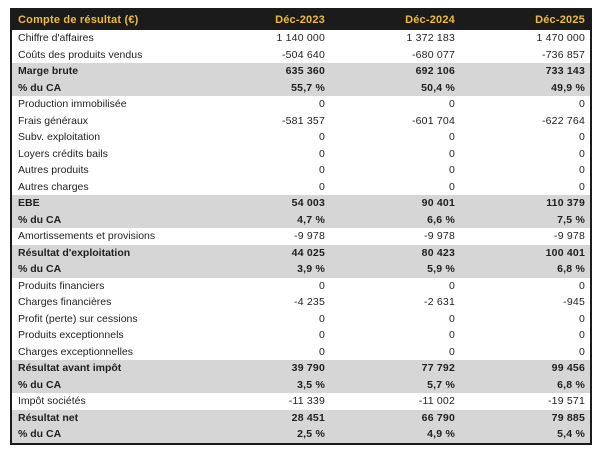 The height and width of the screenshot is (460, 600). I want to click on table-row: Impôt sociétés -11 339 -11 002 -19 571, so click(301, 401).